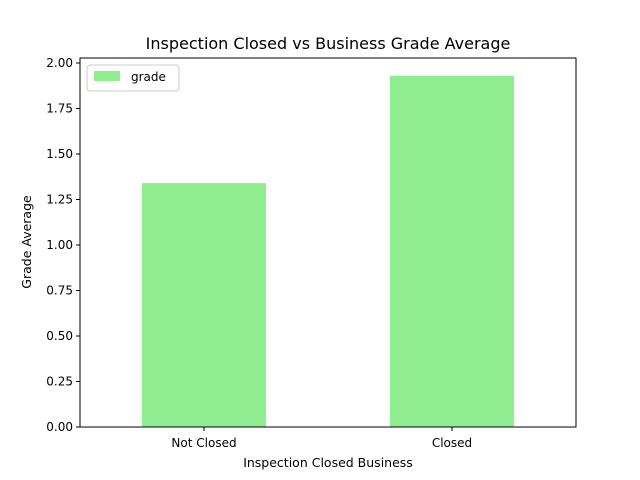 The height and width of the screenshot is (480, 640). I want to click on x-axis: Not Closed Closed, so click(321, 438).